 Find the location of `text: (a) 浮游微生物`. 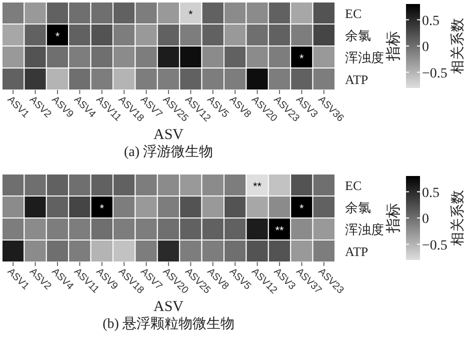

text: (a) 浮游微生物 is located at coordinates (169, 152).